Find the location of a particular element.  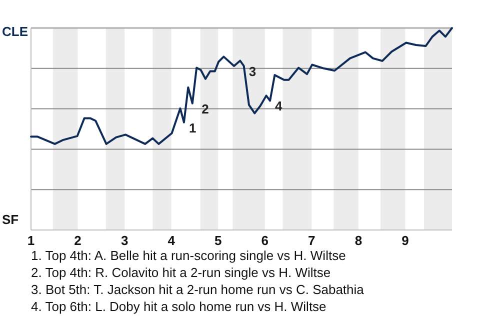

x-tick-label: 9 is located at coordinates (405, 240).